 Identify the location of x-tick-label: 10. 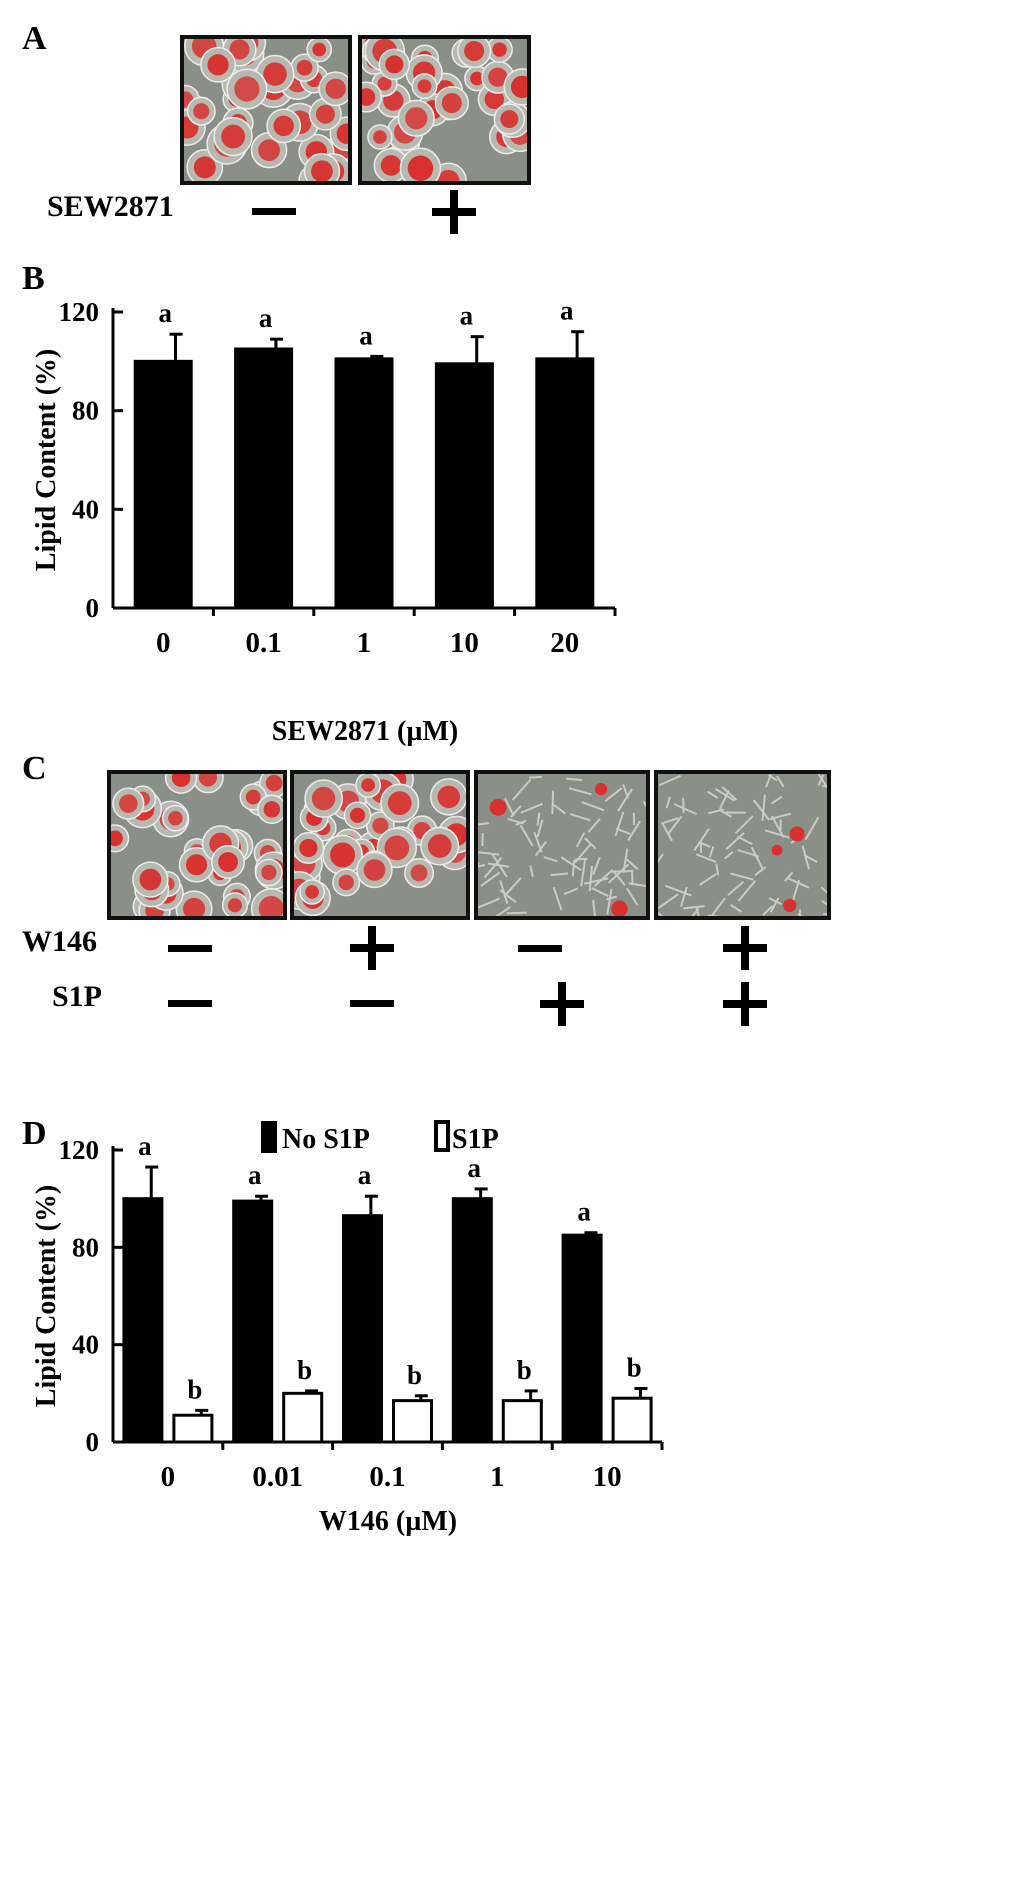
(607, 1477).